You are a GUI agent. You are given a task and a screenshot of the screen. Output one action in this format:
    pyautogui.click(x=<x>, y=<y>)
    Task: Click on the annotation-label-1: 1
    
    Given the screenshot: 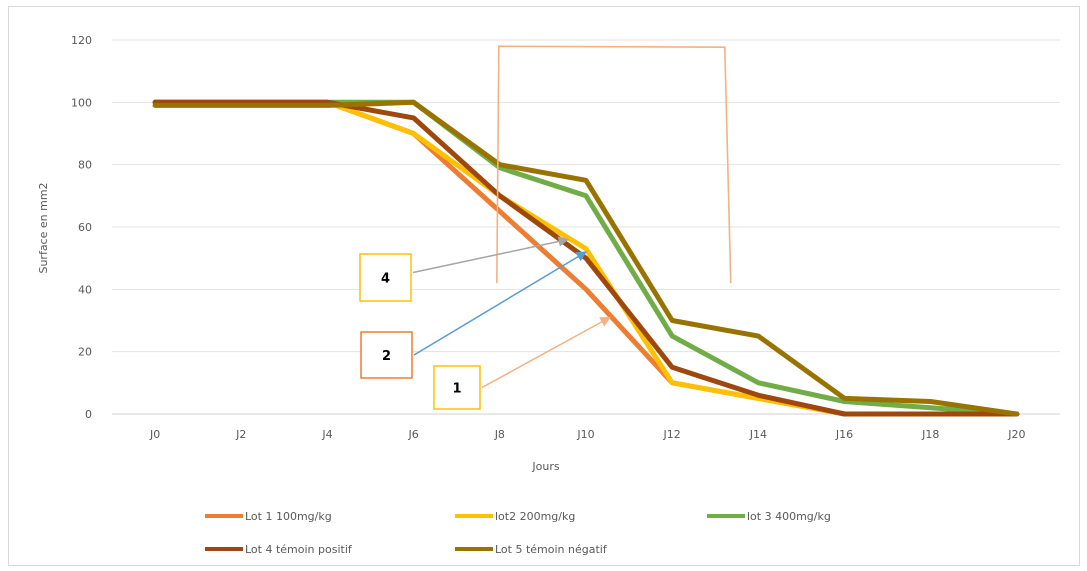 What is the action you would take?
    pyautogui.click(x=456, y=389)
    